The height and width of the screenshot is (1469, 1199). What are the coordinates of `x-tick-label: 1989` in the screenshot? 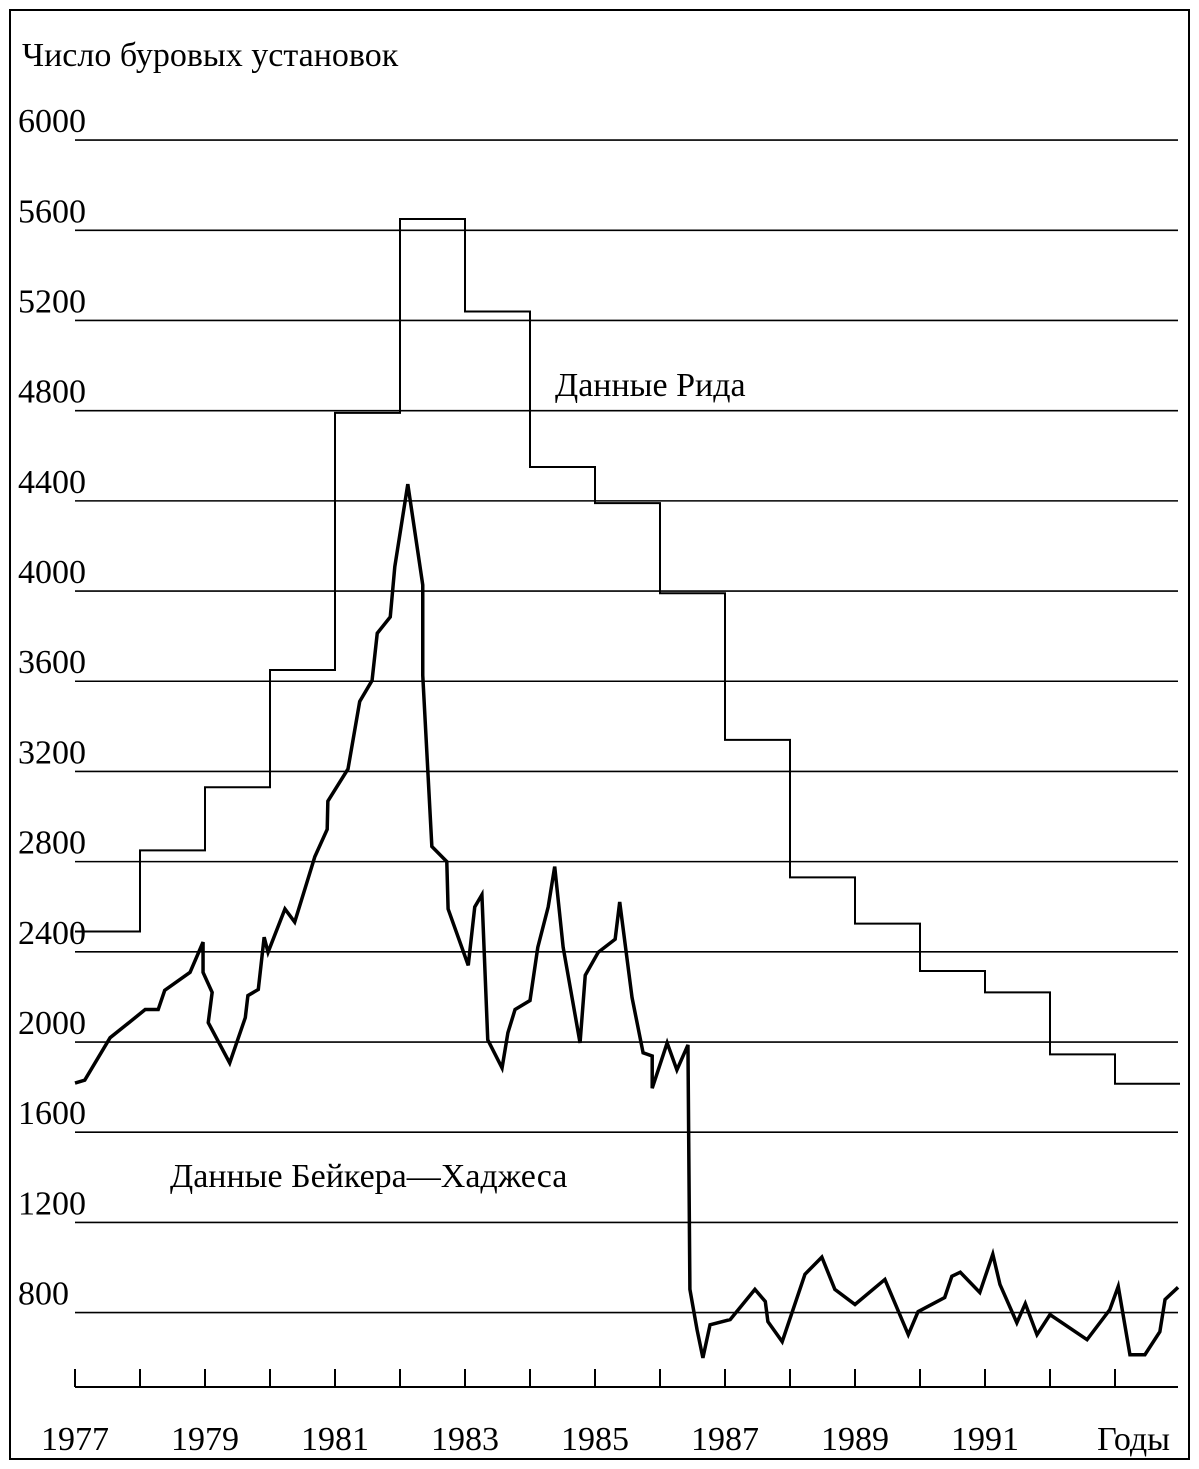 It's located at (855, 1439).